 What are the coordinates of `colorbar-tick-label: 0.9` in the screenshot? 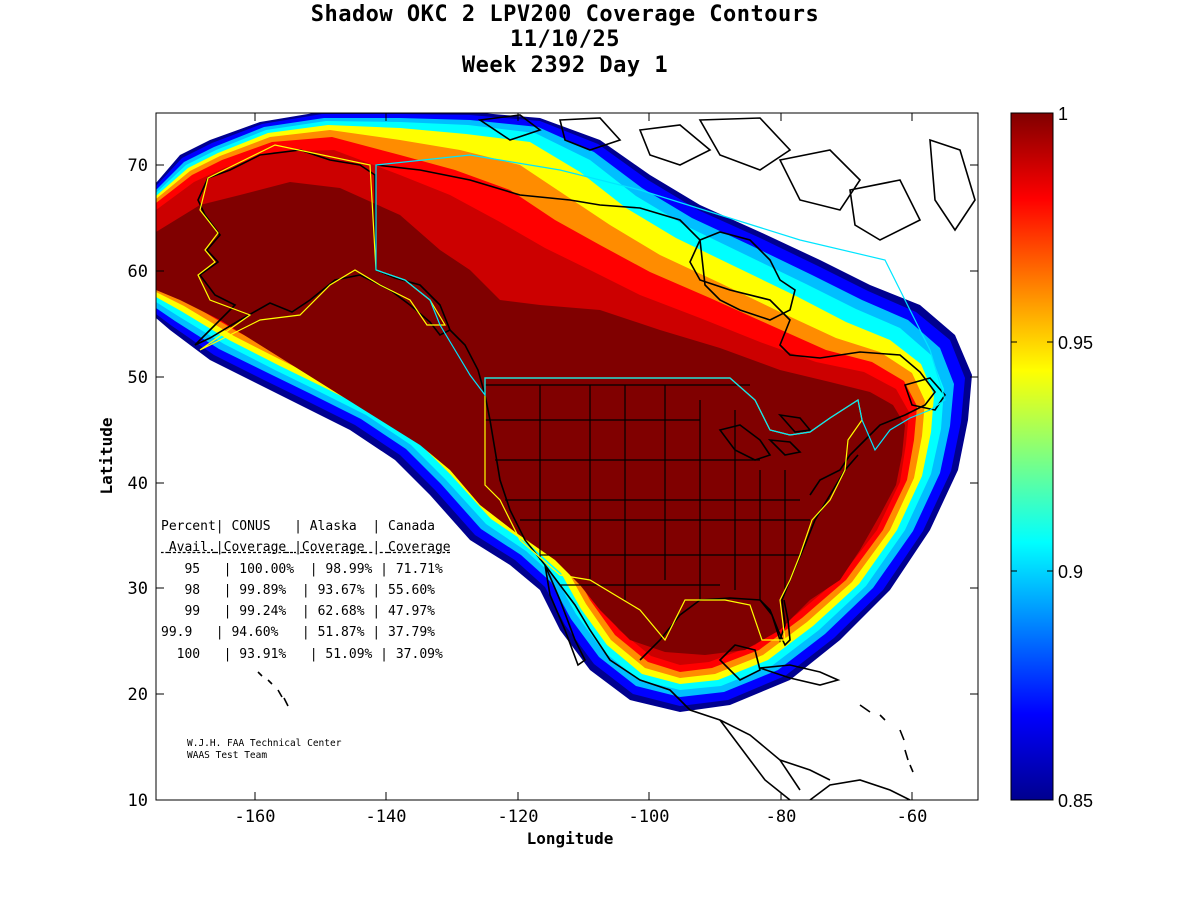 It's located at (1070, 572).